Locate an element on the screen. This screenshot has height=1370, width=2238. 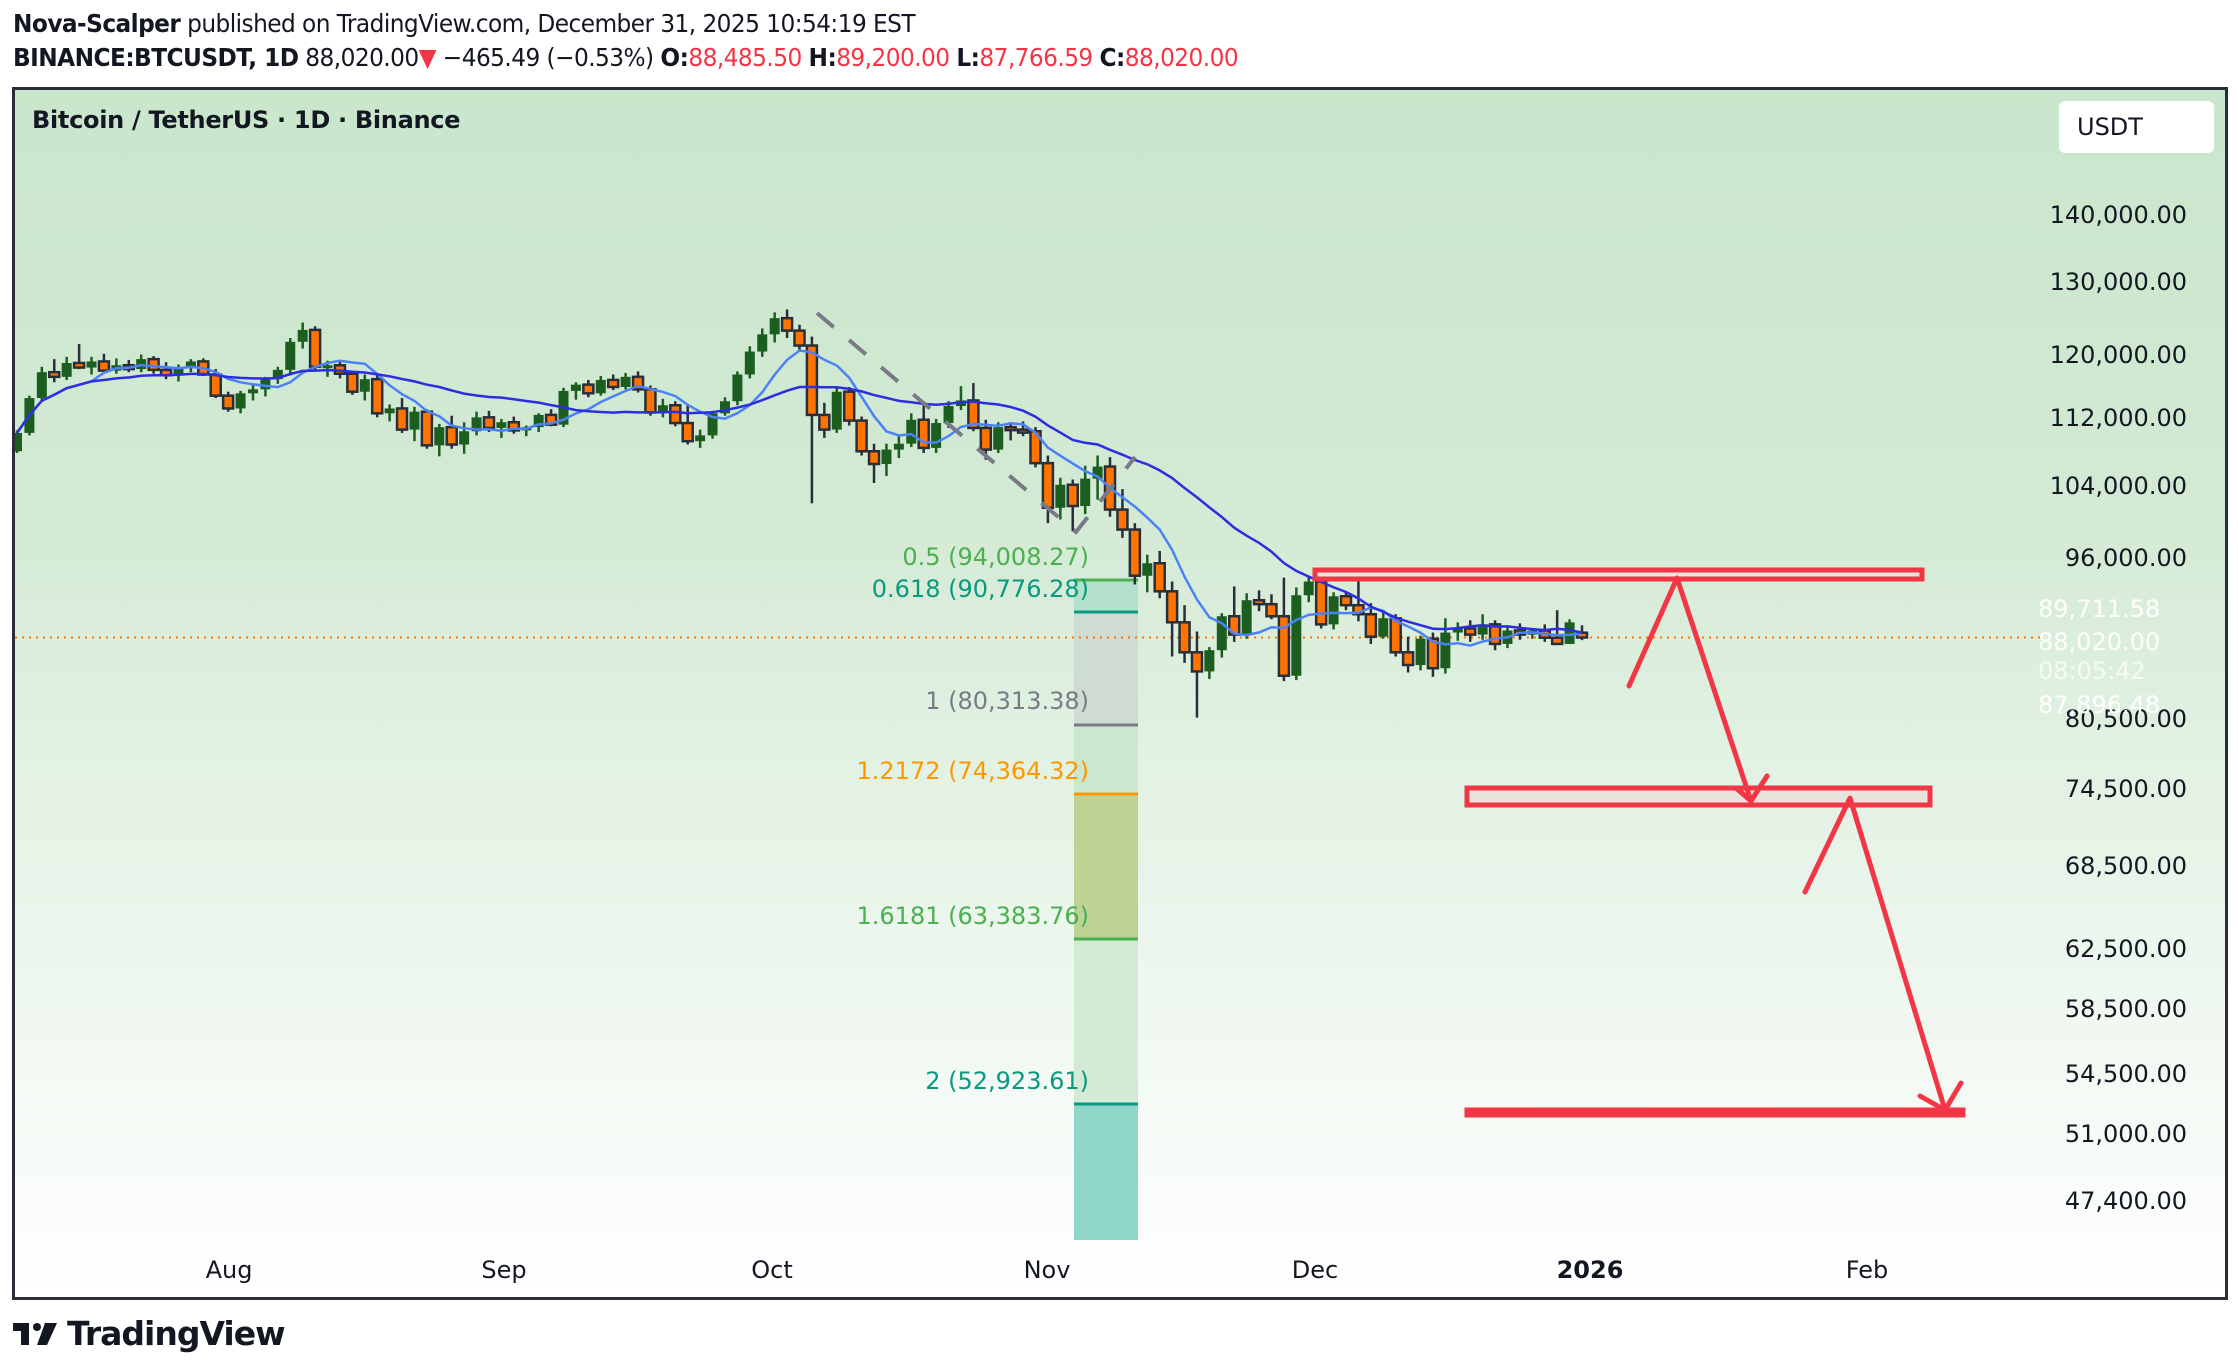
price-axis-label: 68,500.00 is located at coordinates (2125, 865).